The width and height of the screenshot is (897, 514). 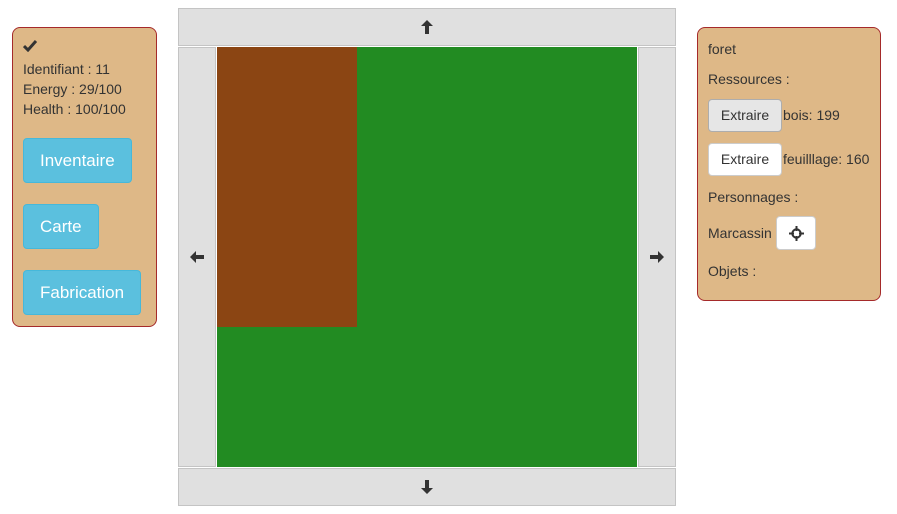 What do you see at coordinates (826, 159) in the screenshot?
I see `resource-feuillage-label: feuilllage: 160` at bounding box center [826, 159].